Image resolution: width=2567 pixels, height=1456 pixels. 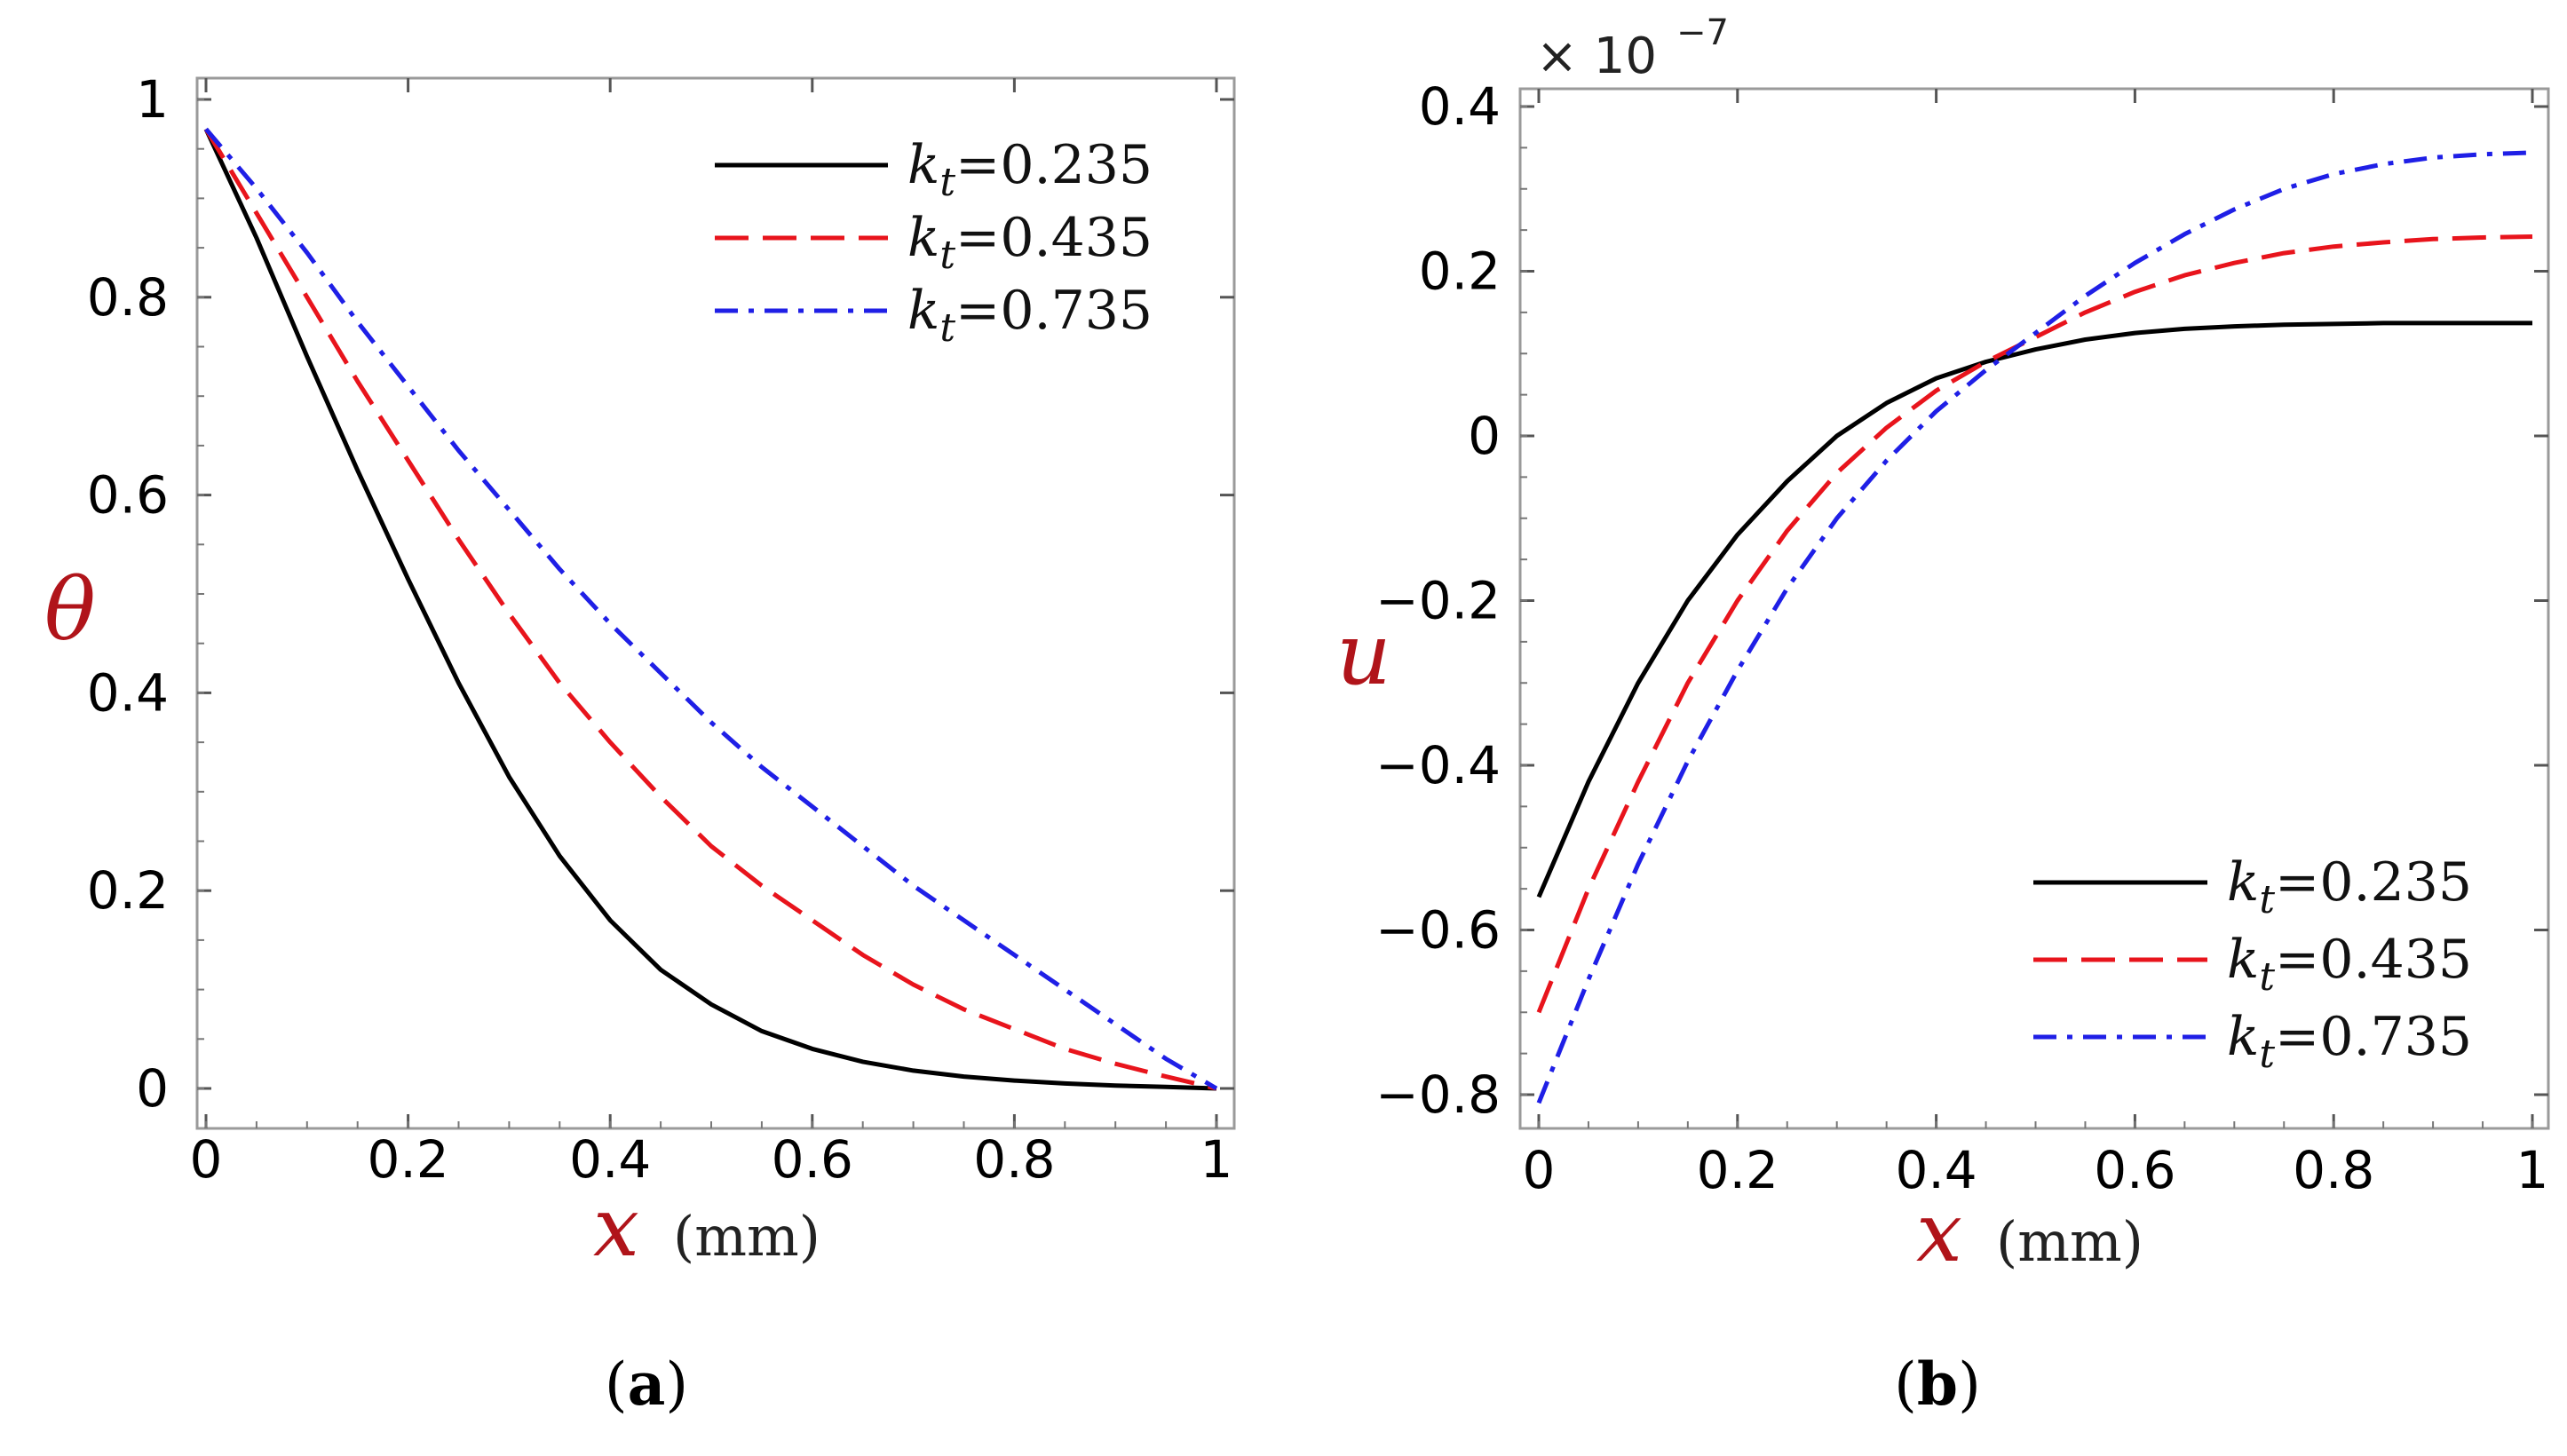 I want to click on y-tick-label: −0.4, so click(x=1438, y=765).